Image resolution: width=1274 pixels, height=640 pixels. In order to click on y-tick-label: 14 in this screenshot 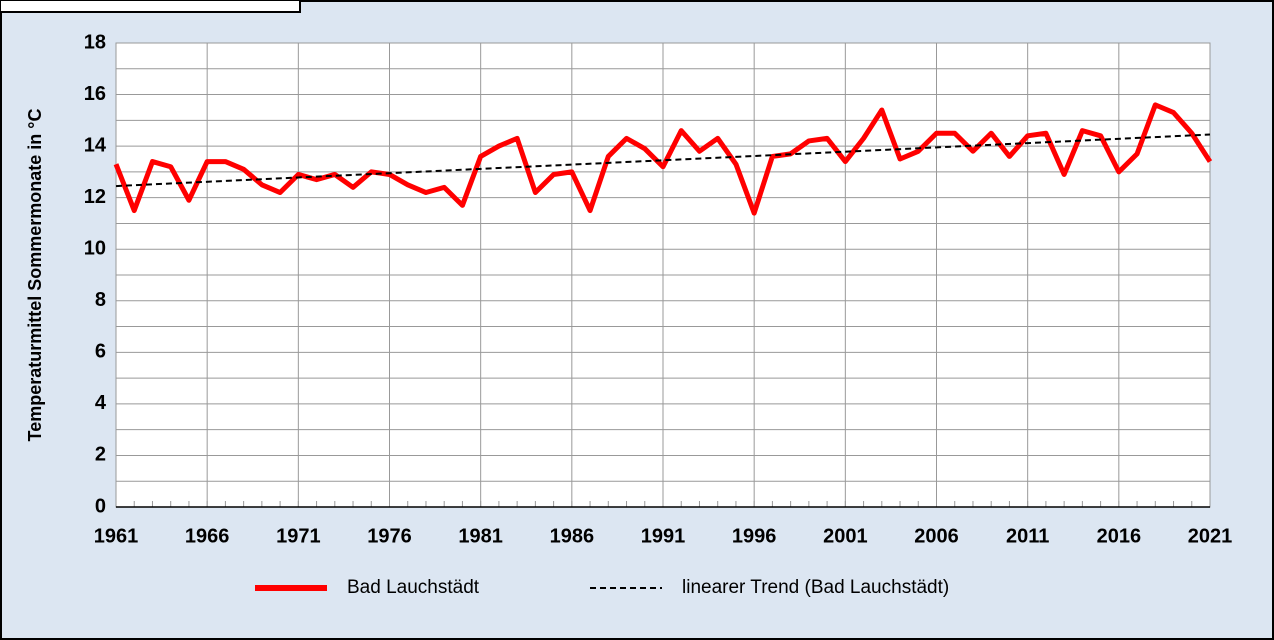, I will do `click(95, 145)`.